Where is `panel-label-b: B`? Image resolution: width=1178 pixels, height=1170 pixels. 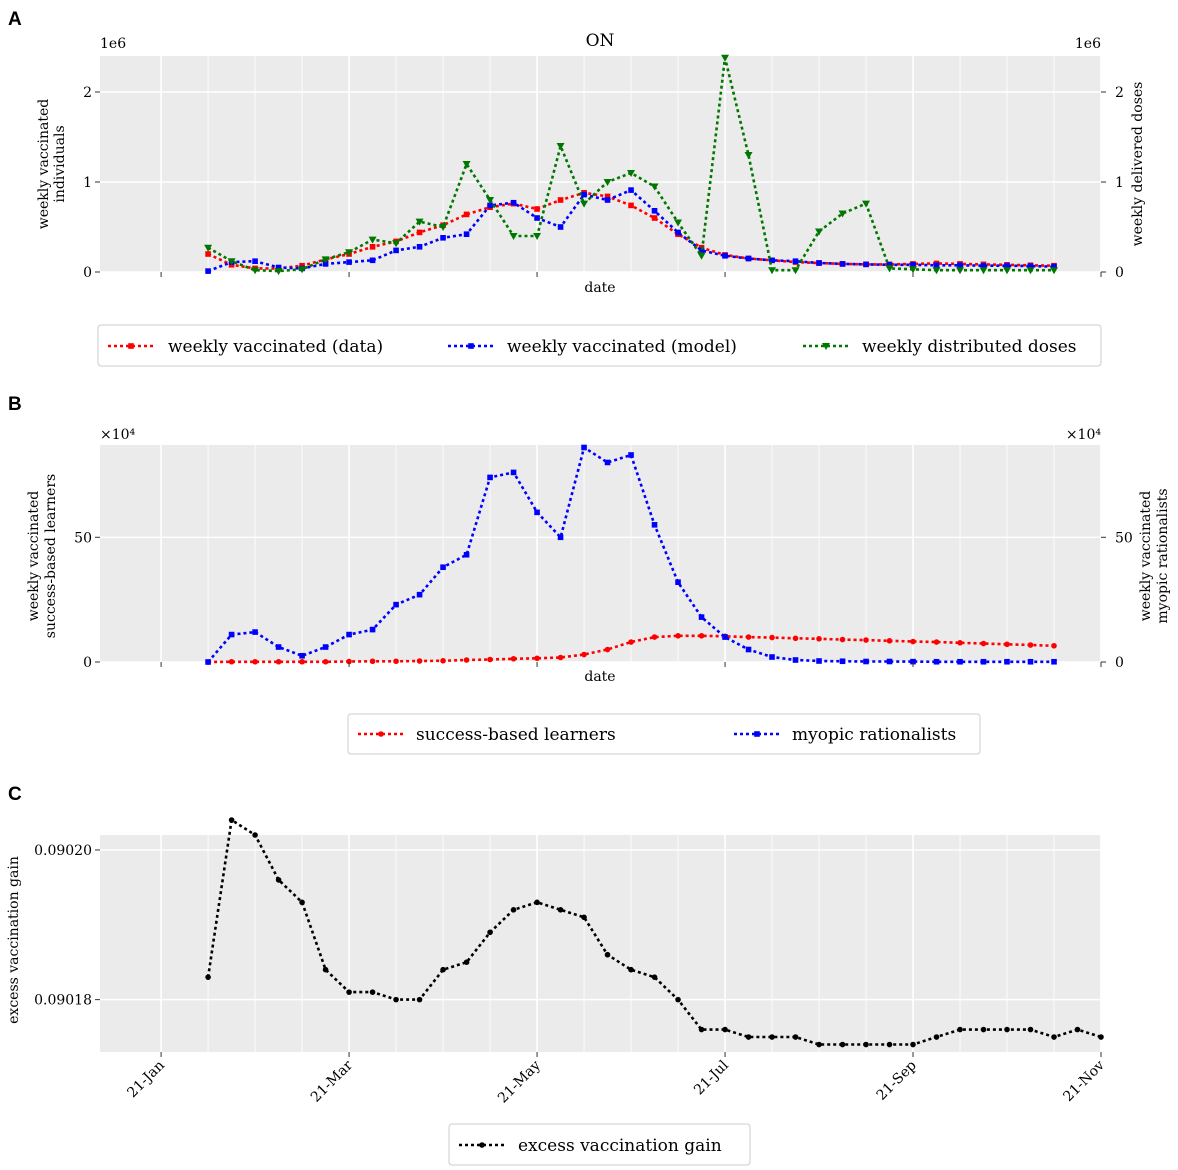 panel-label-b: B is located at coordinates (15, 404).